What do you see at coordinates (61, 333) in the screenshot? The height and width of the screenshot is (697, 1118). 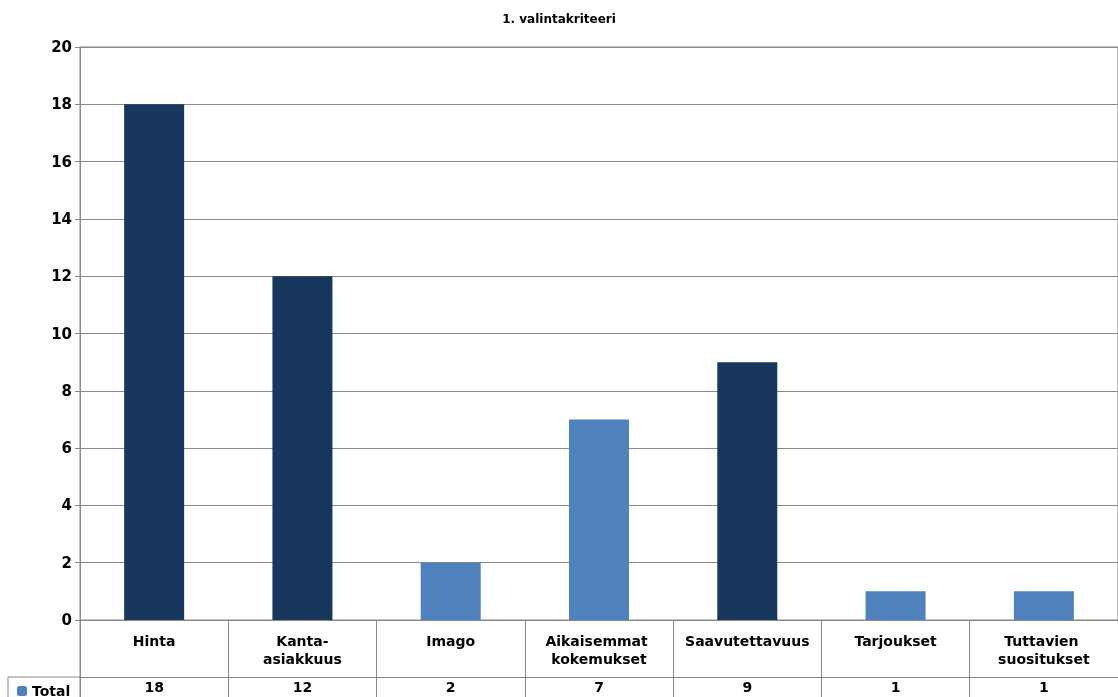 I see `y-tick-label: 10` at bounding box center [61, 333].